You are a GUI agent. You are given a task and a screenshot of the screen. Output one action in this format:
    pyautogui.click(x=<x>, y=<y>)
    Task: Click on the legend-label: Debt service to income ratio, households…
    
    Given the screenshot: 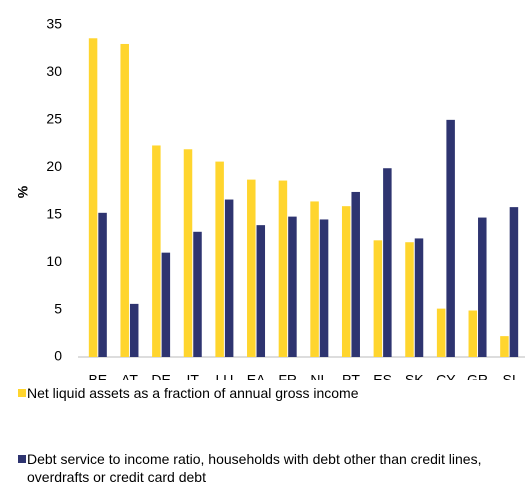 What is the action you would take?
    pyautogui.click(x=254, y=468)
    